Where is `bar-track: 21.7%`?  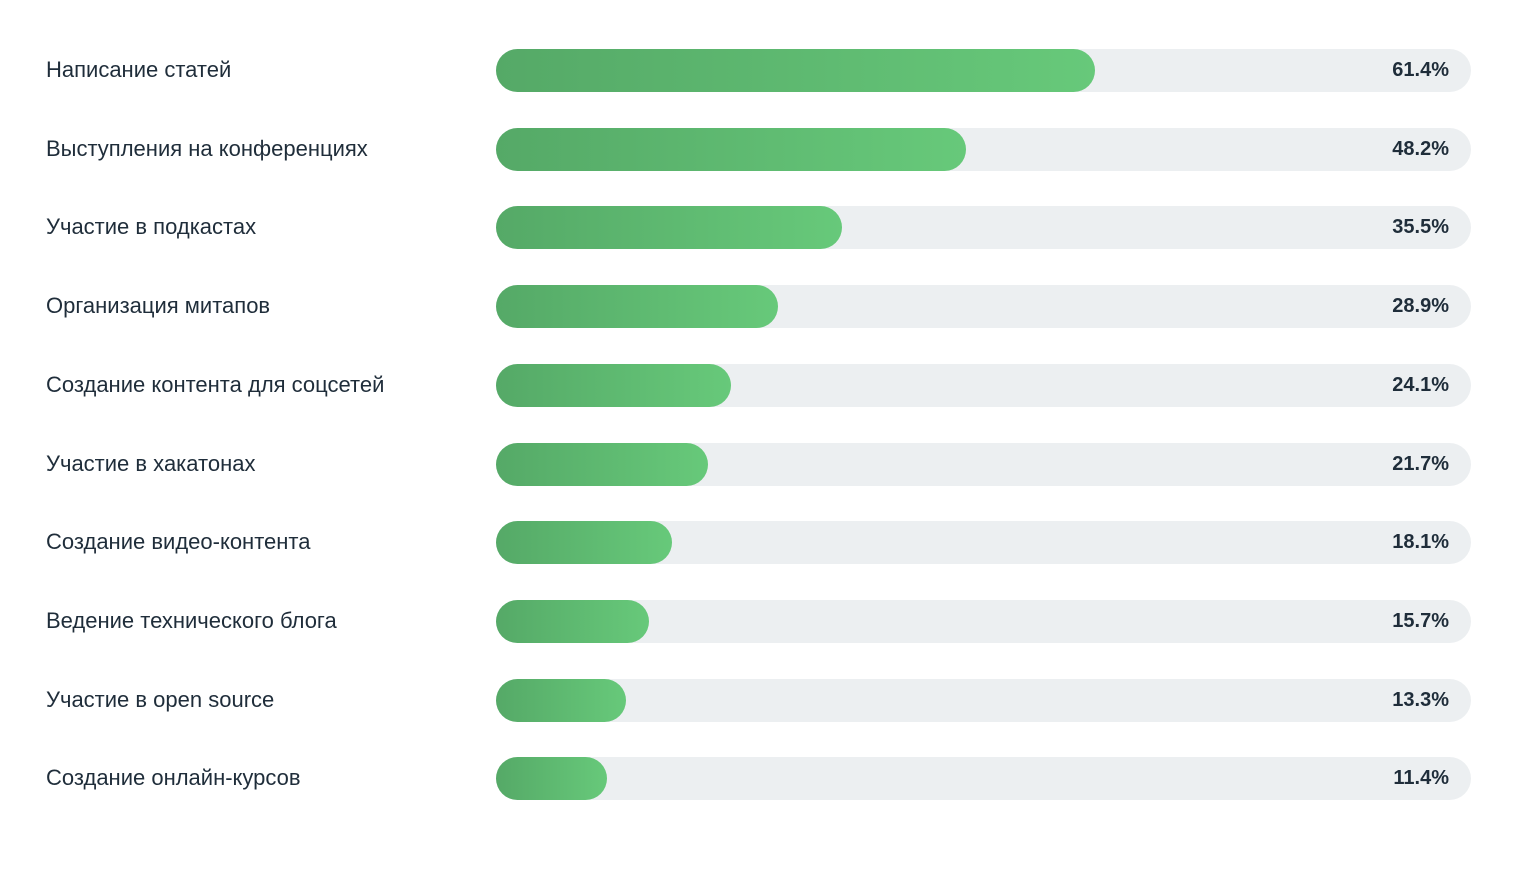 bar-track: 21.7% is located at coordinates (983, 464).